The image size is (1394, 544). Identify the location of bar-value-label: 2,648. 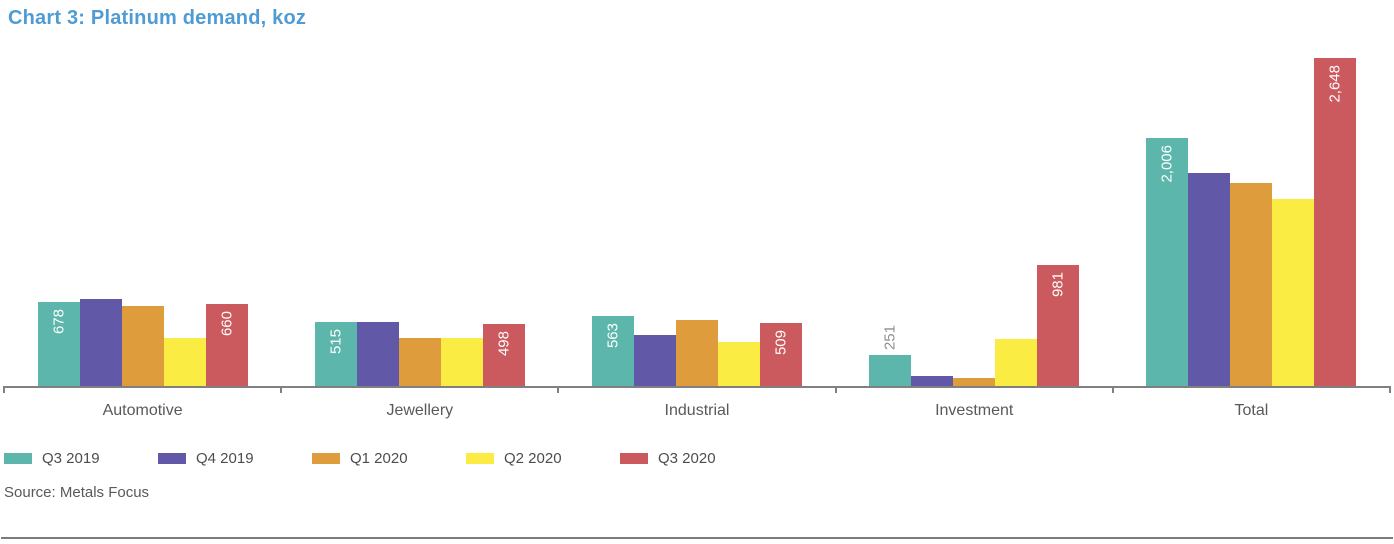
(1335, 84).